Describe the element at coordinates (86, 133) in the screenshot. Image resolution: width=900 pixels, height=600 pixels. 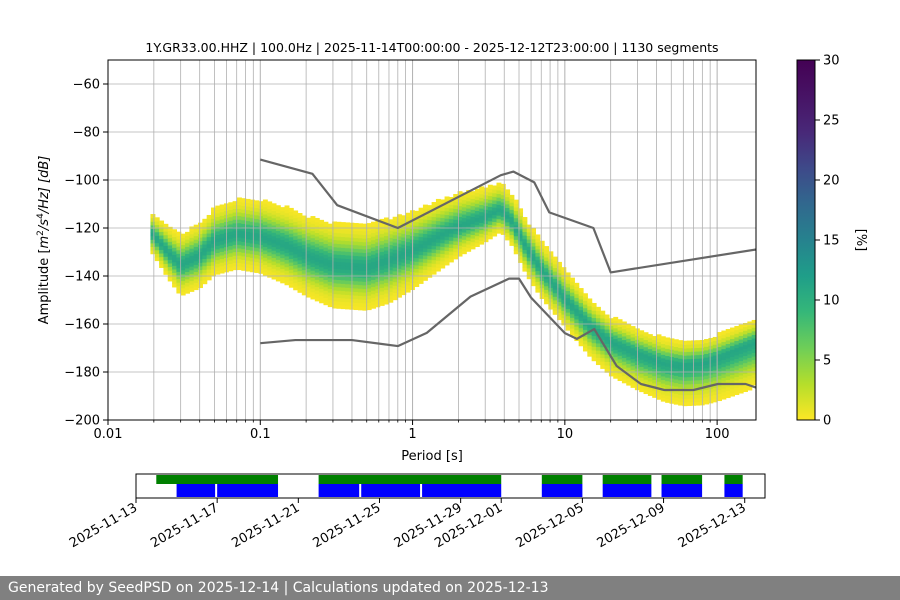
I see `y-tick-label: −80` at that location.